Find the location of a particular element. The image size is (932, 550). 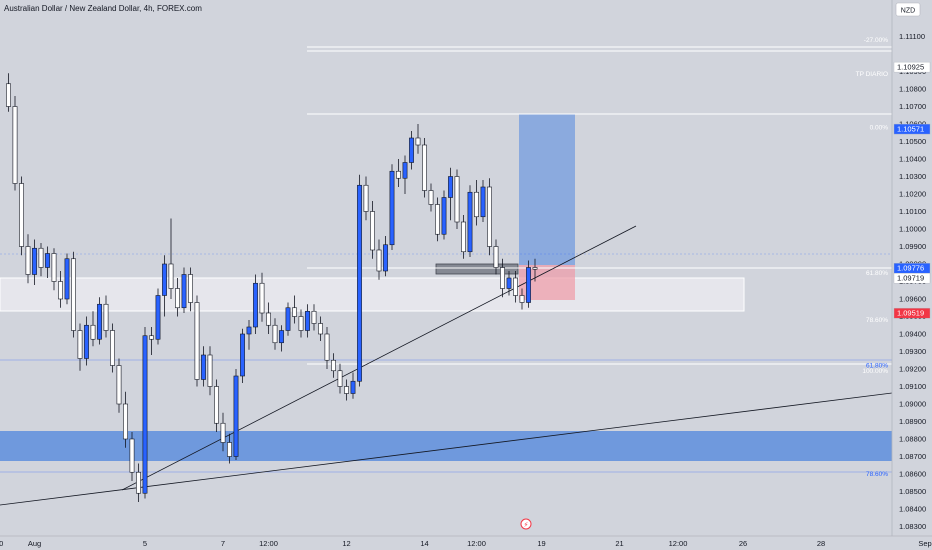

price-tick-label: 1.09200 is located at coordinates (912, 369).